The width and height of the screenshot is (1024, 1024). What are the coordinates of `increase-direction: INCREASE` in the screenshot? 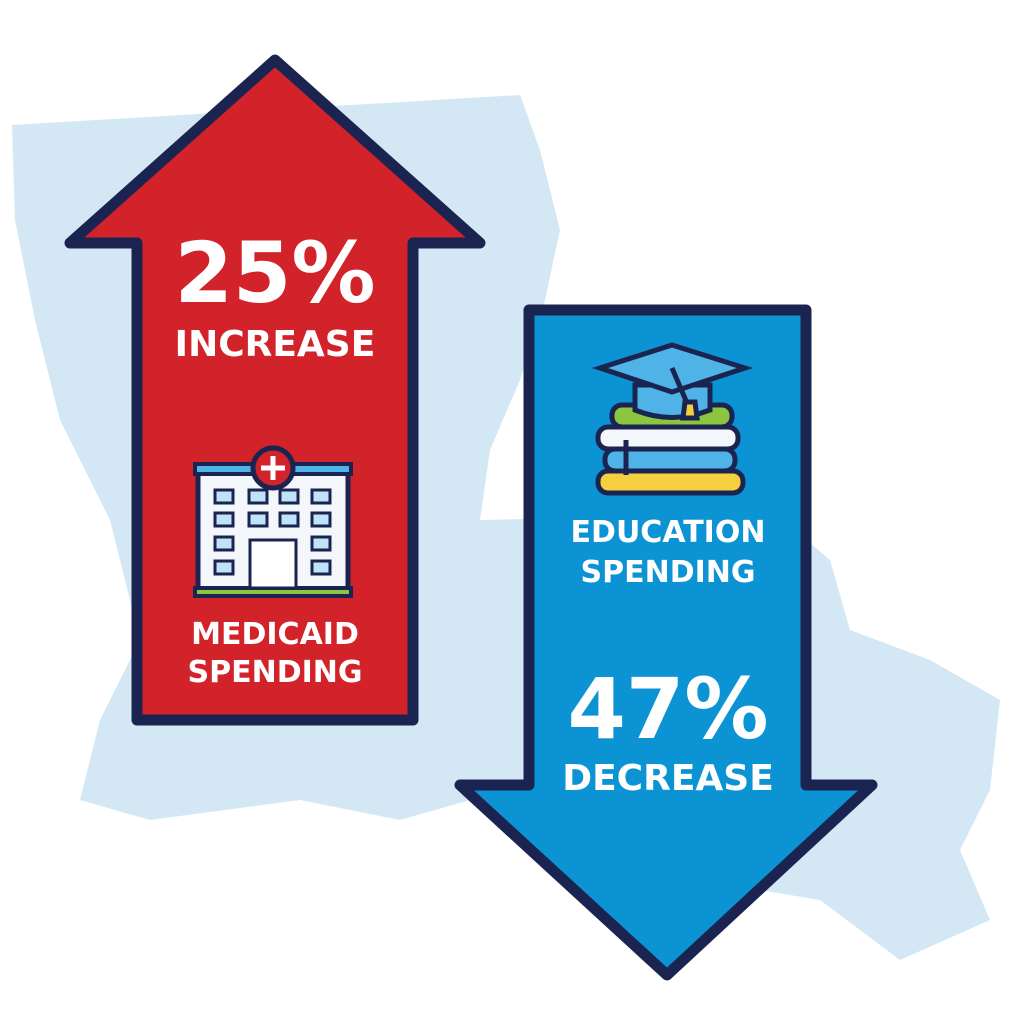 It's located at (275, 344).